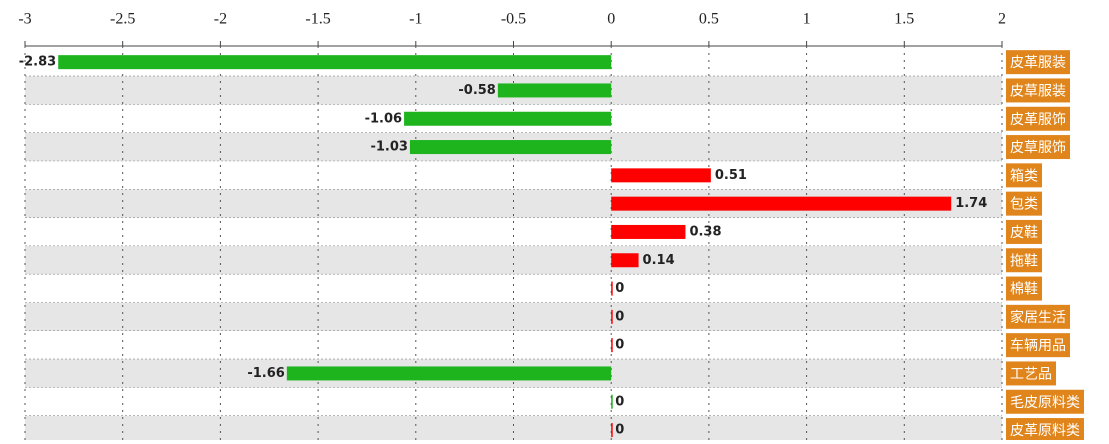 The image size is (1109, 444). What do you see at coordinates (709, 19) in the screenshot?
I see `x-tick-label: 0.5` at bounding box center [709, 19].